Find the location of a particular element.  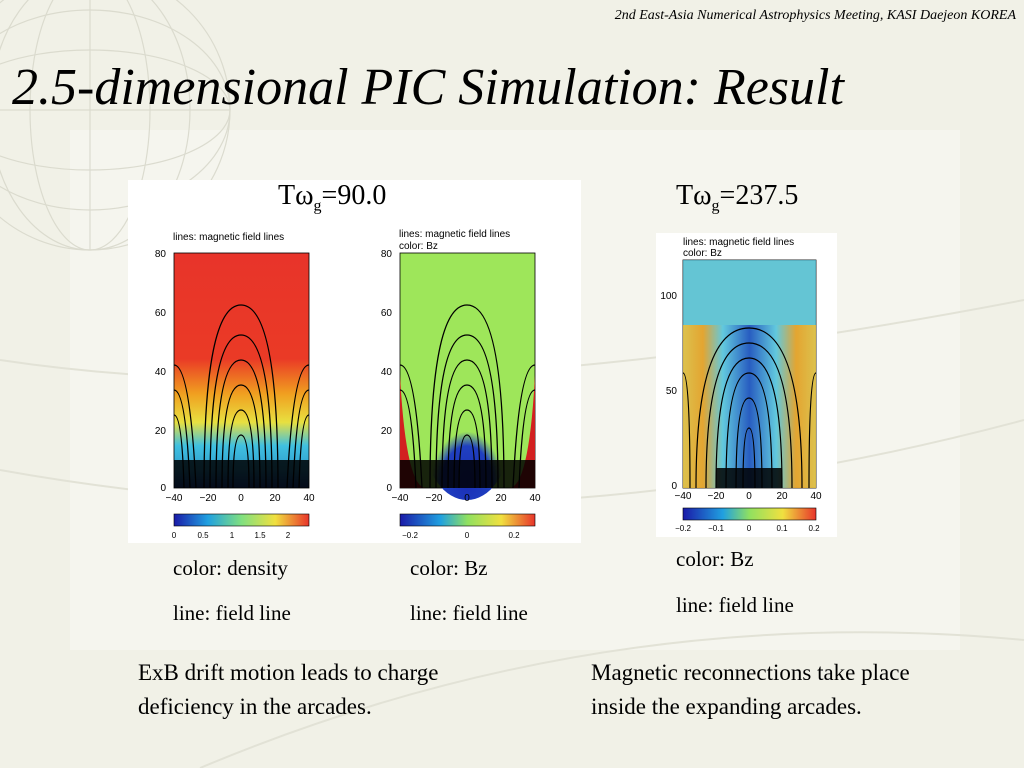

paragraph-line: Magnetic reconnections take place is located at coordinates (750, 672).